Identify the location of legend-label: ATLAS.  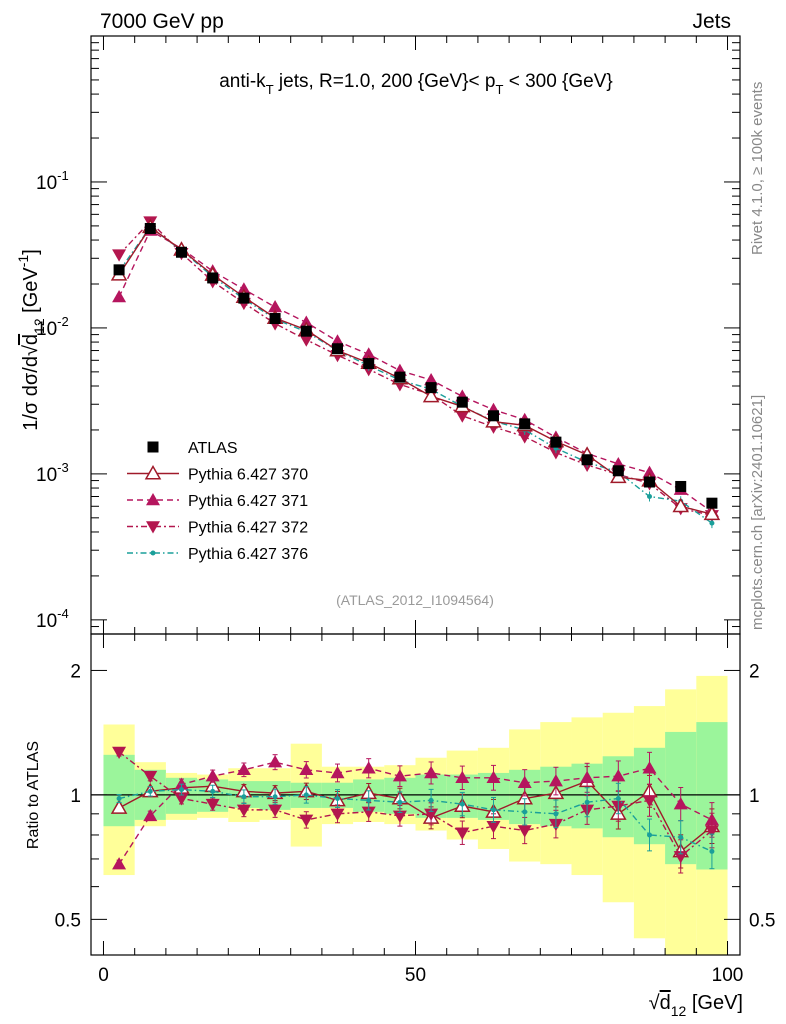
(213, 448).